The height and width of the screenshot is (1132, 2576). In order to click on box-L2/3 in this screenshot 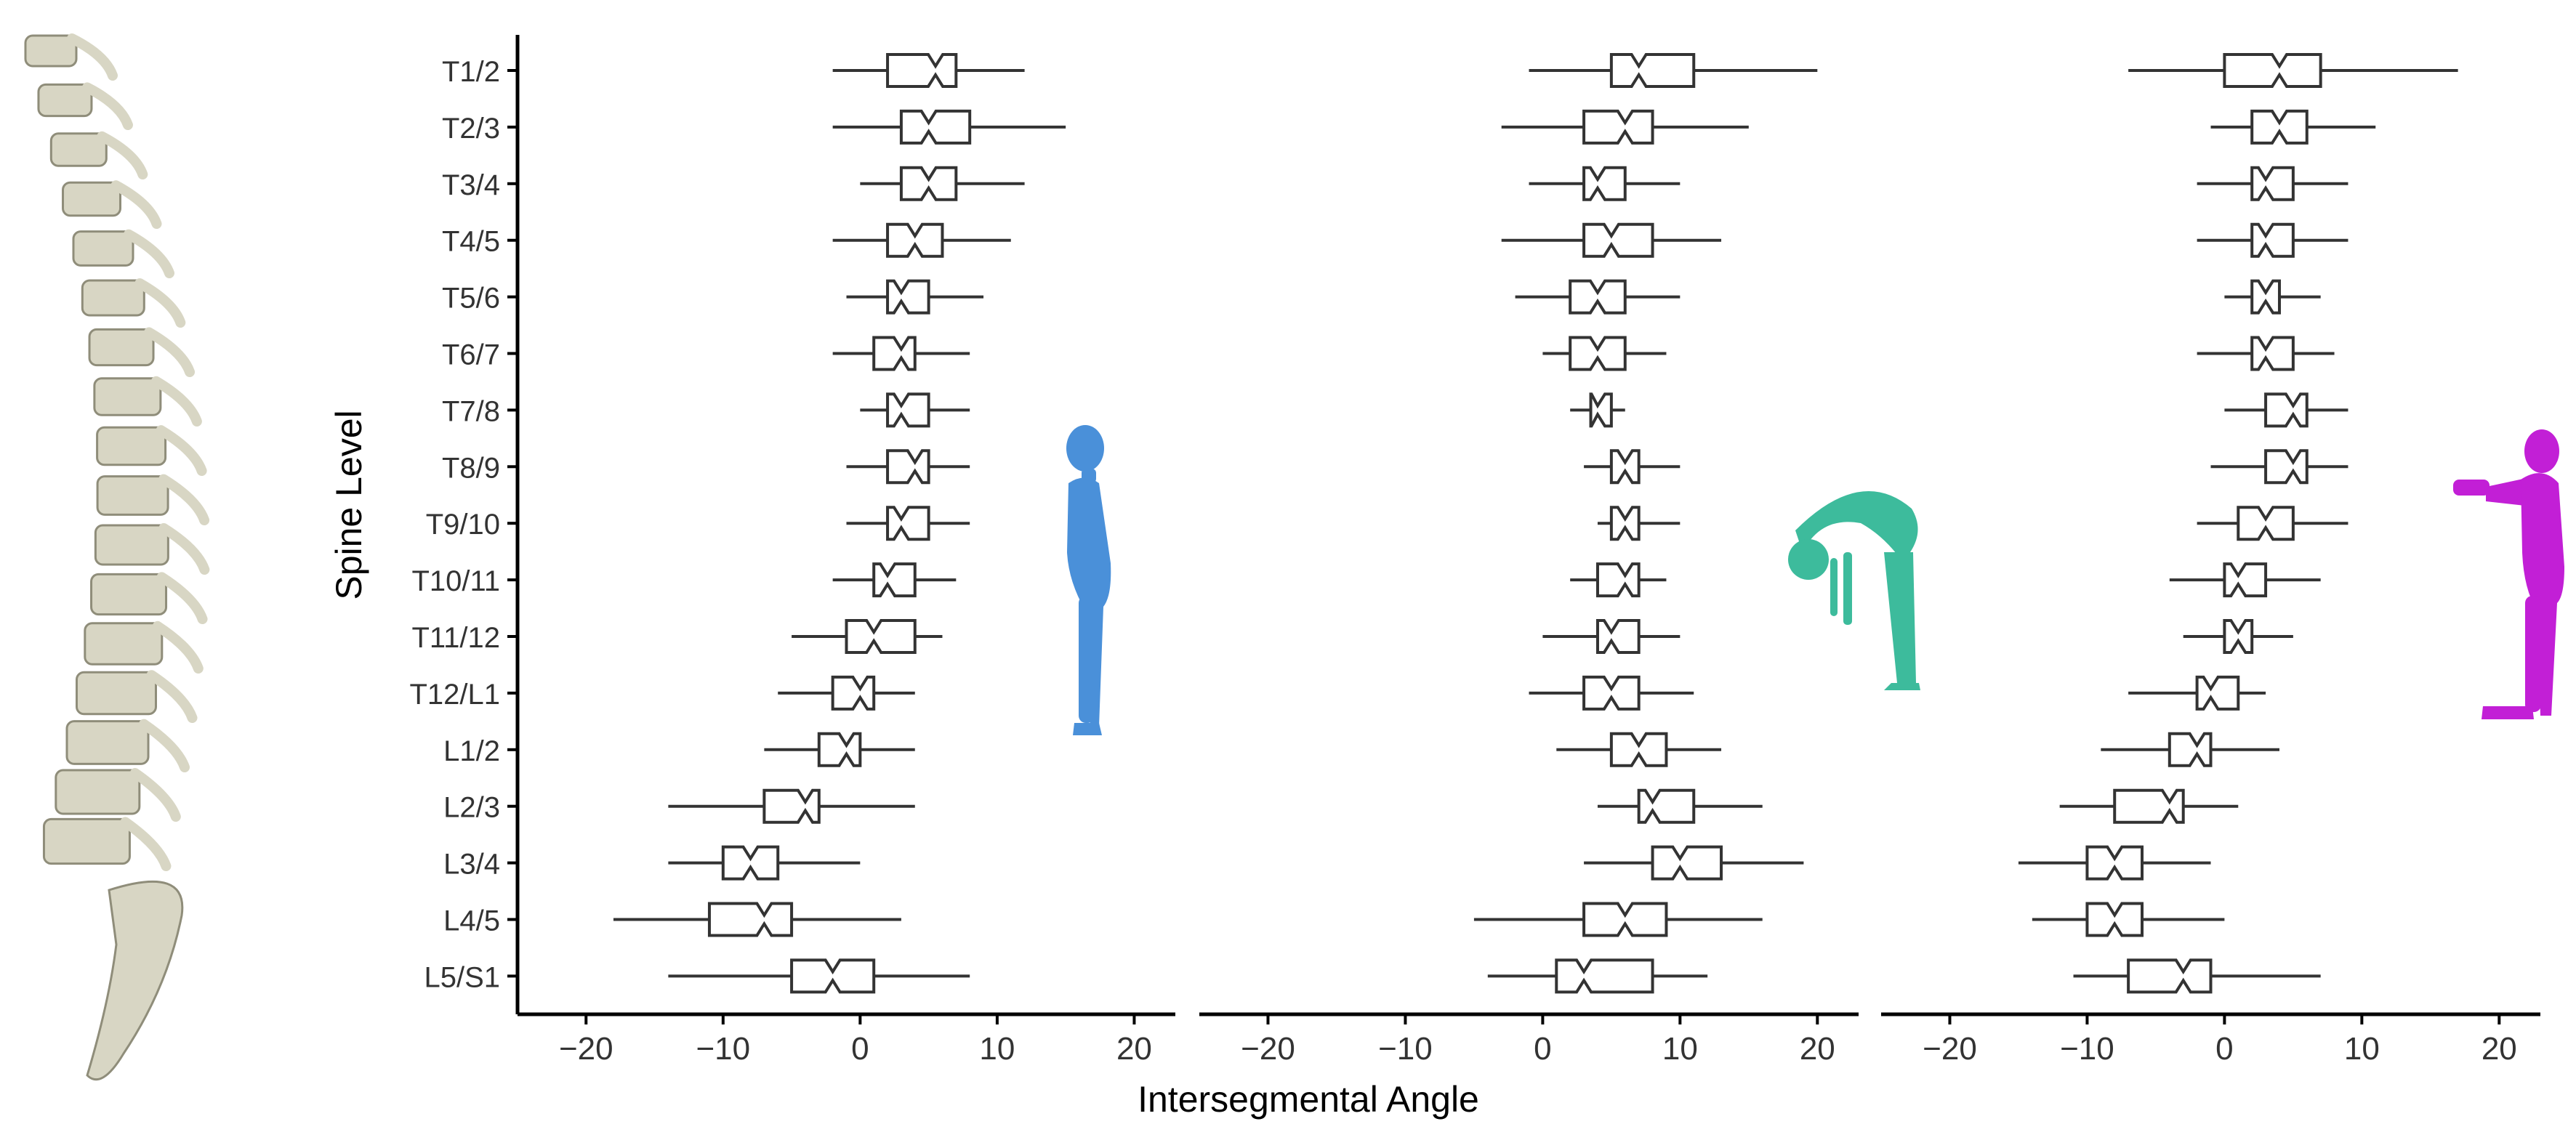, I will do `click(1680, 806)`.